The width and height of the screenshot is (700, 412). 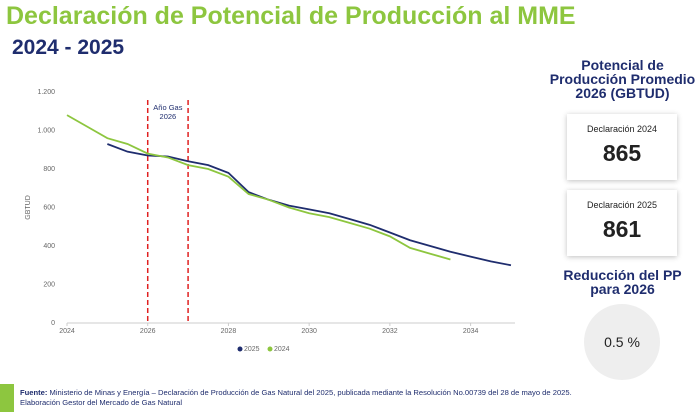 What do you see at coordinates (68, 47) in the screenshot?
I see `slide-subtitle: 2024 - 2025` at bounding box center [68, 47].